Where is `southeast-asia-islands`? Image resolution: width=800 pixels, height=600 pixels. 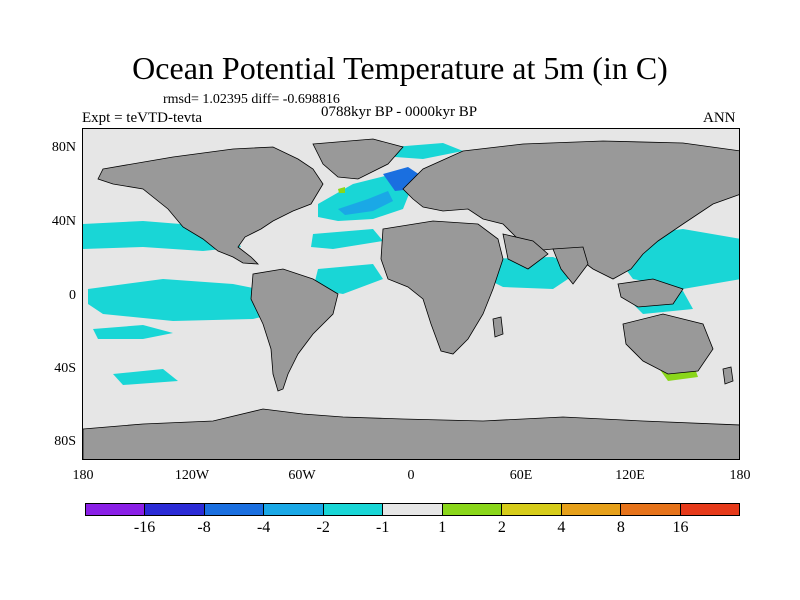 southeast-asia-islands is located at coordinates (650, 293).